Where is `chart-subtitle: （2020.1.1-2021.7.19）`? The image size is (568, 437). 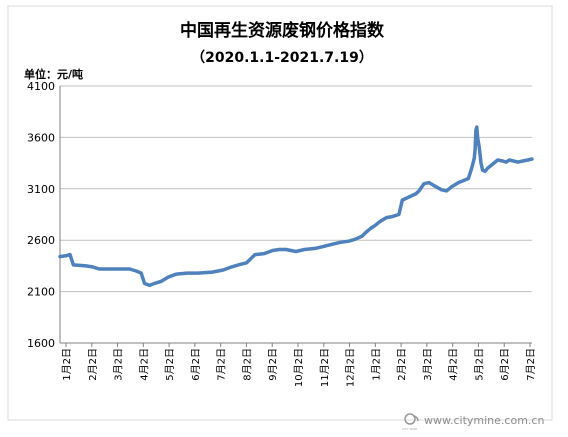 chart-subtitle: （2020.1.1-2021.7.19） is located at coordinates (282, 58).